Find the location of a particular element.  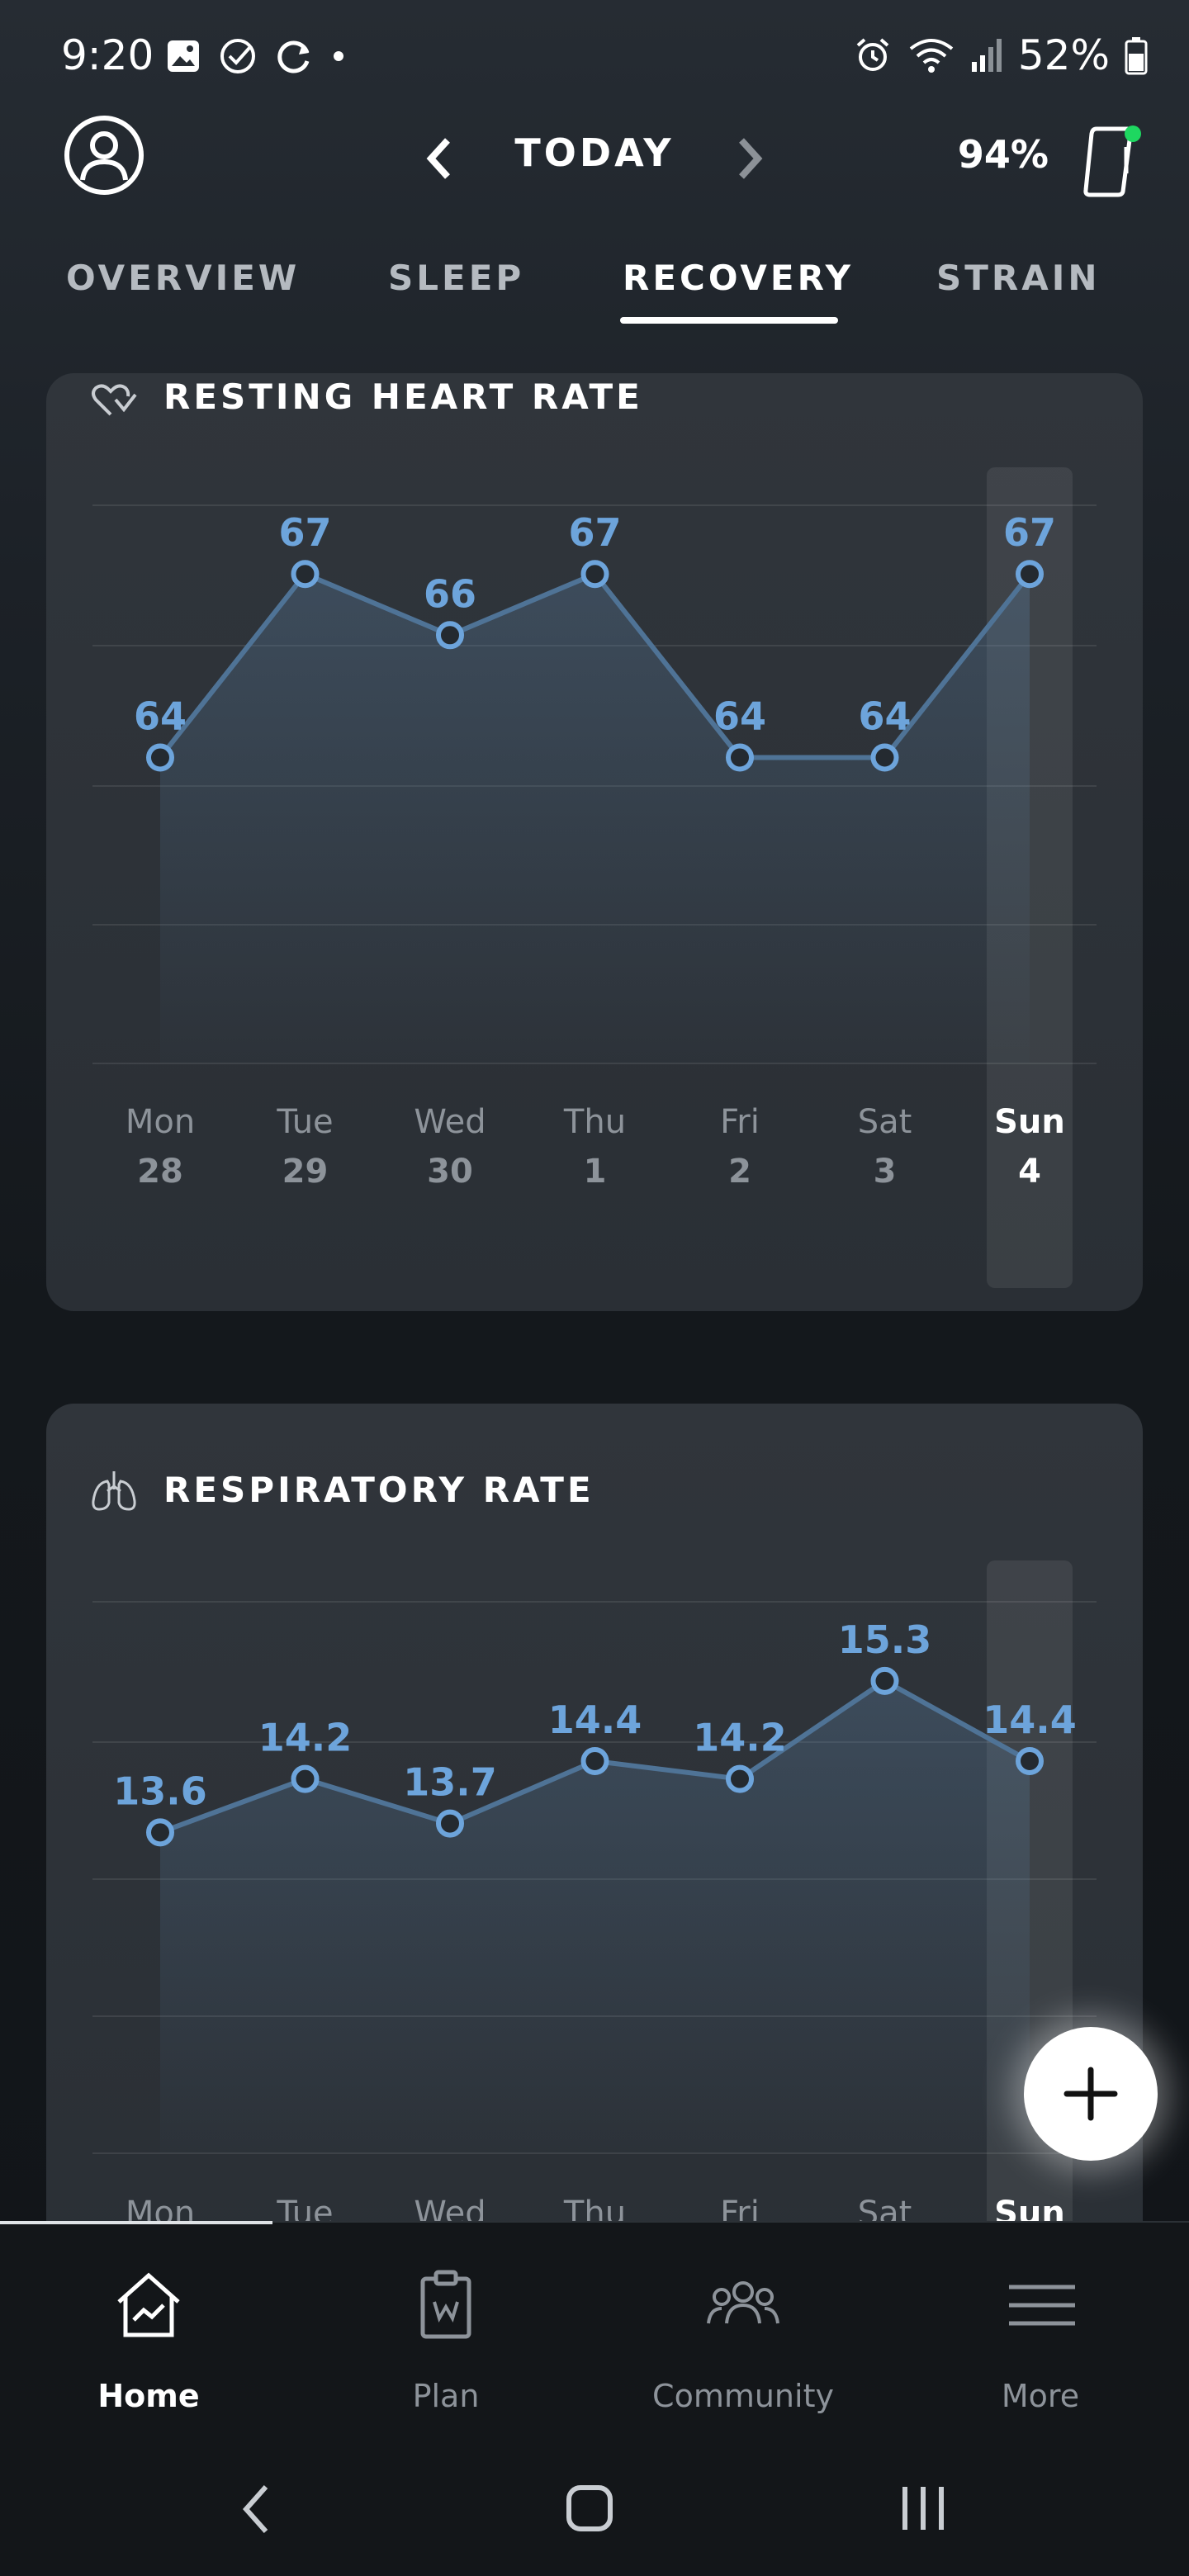

nav-plan: Plan is located at coordinates (445, 2334).